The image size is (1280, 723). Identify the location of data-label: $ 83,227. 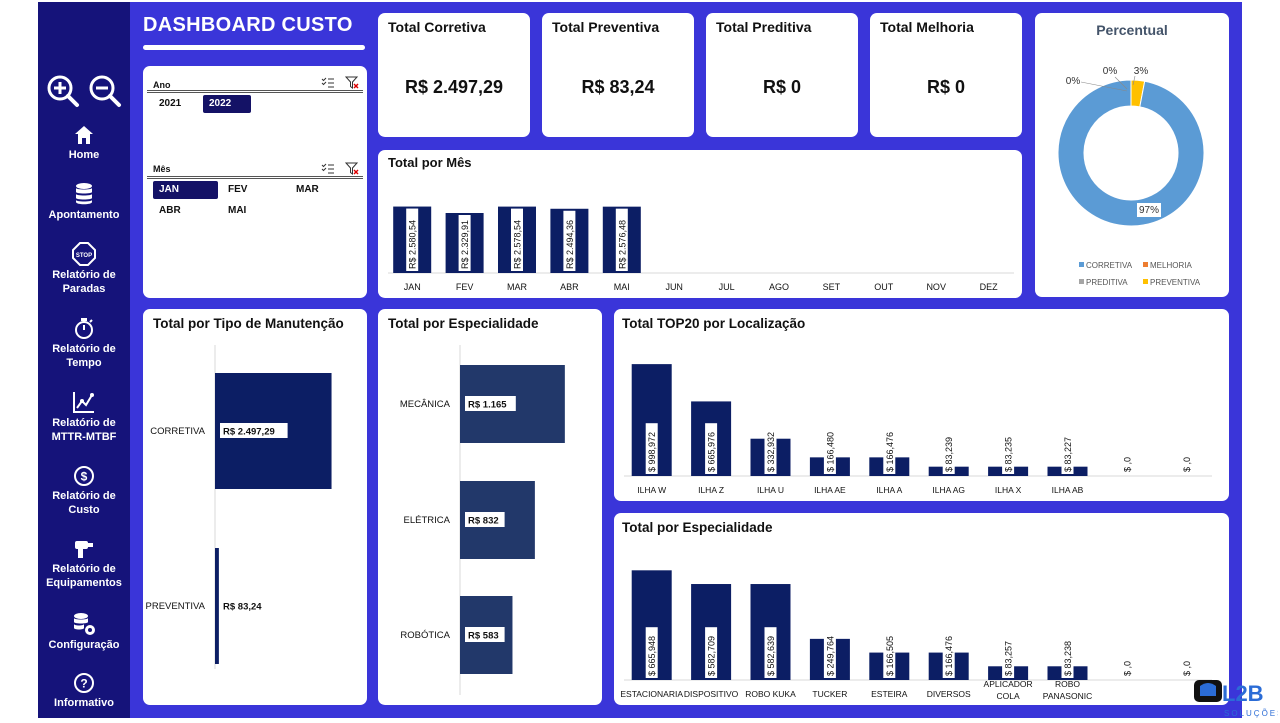
(1068, 454).